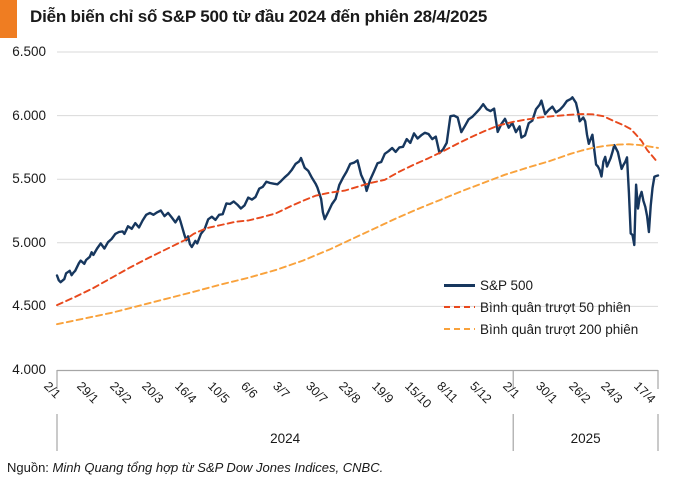 Image resolution: width=690 pixels, height=483 pixels. What do you see at coordinates (29, 306) in the screenshot?
I see `y-tick-label: 4.500` at bounding box center [29, 306].